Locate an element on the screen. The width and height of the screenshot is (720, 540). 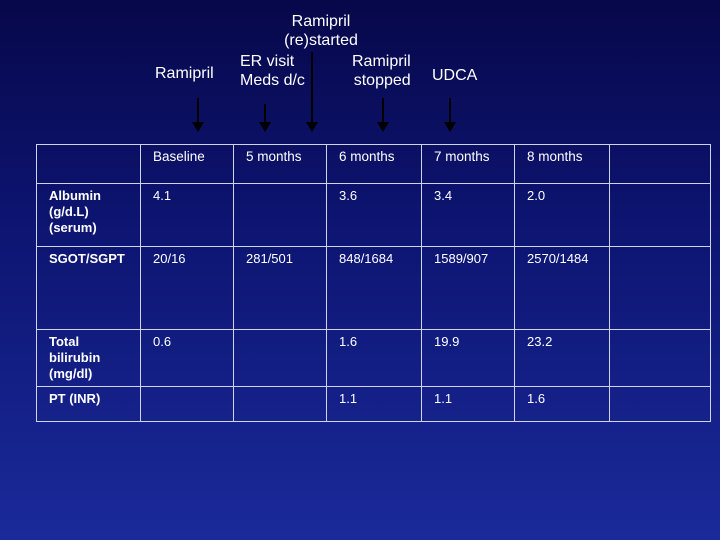
annotation-udca-text: UDCA is located at coordinates (455, 75).